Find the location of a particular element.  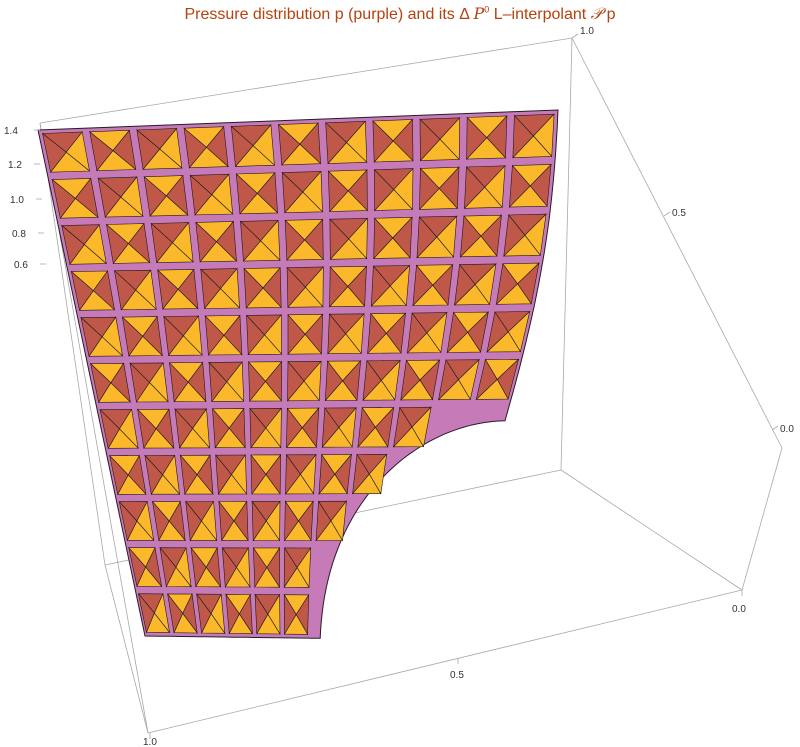

title-prefix: Pressure distribution p (purple) and its is located at coordinates (322, 14).